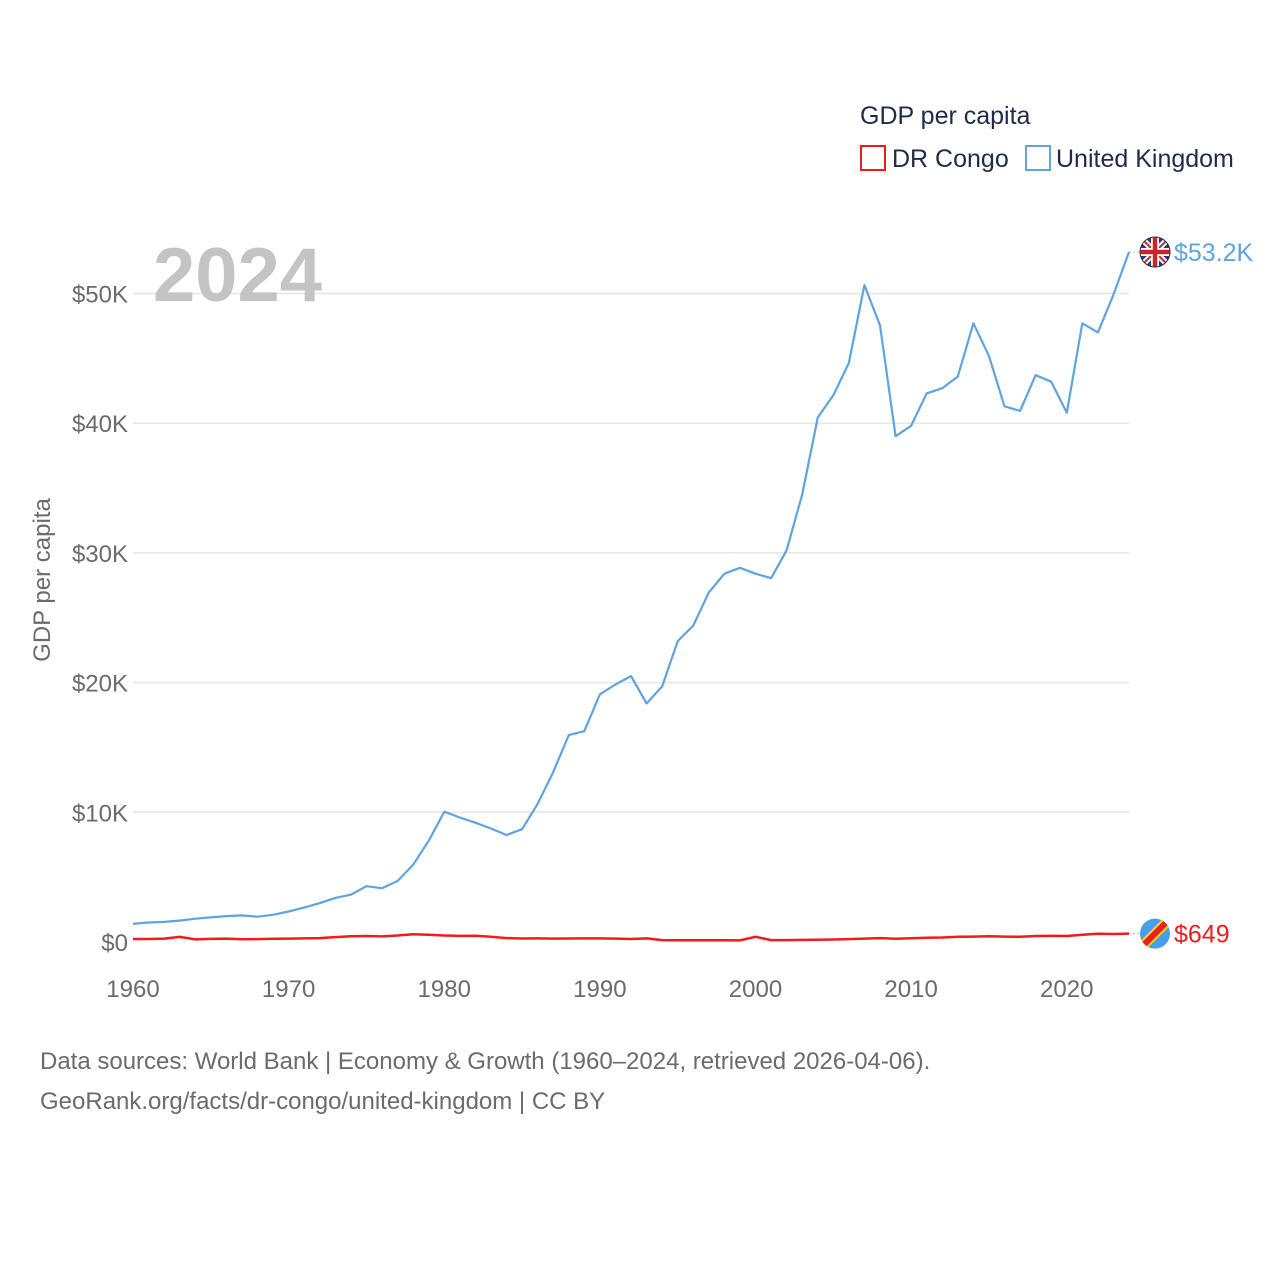 This screenshot has width=1280, height=1280. I want to click on series-line-dr-congo, so click(631, 937).